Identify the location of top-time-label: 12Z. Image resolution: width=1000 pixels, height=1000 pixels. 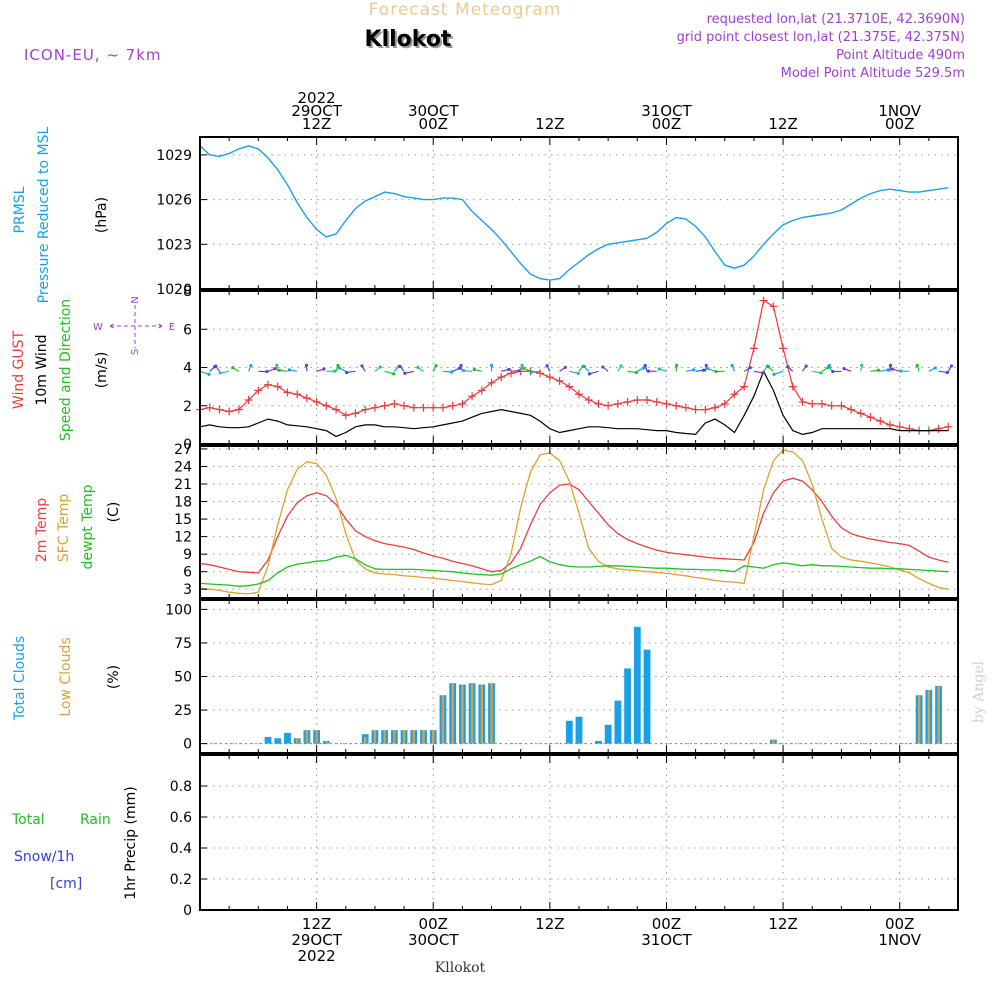
(316, 124).